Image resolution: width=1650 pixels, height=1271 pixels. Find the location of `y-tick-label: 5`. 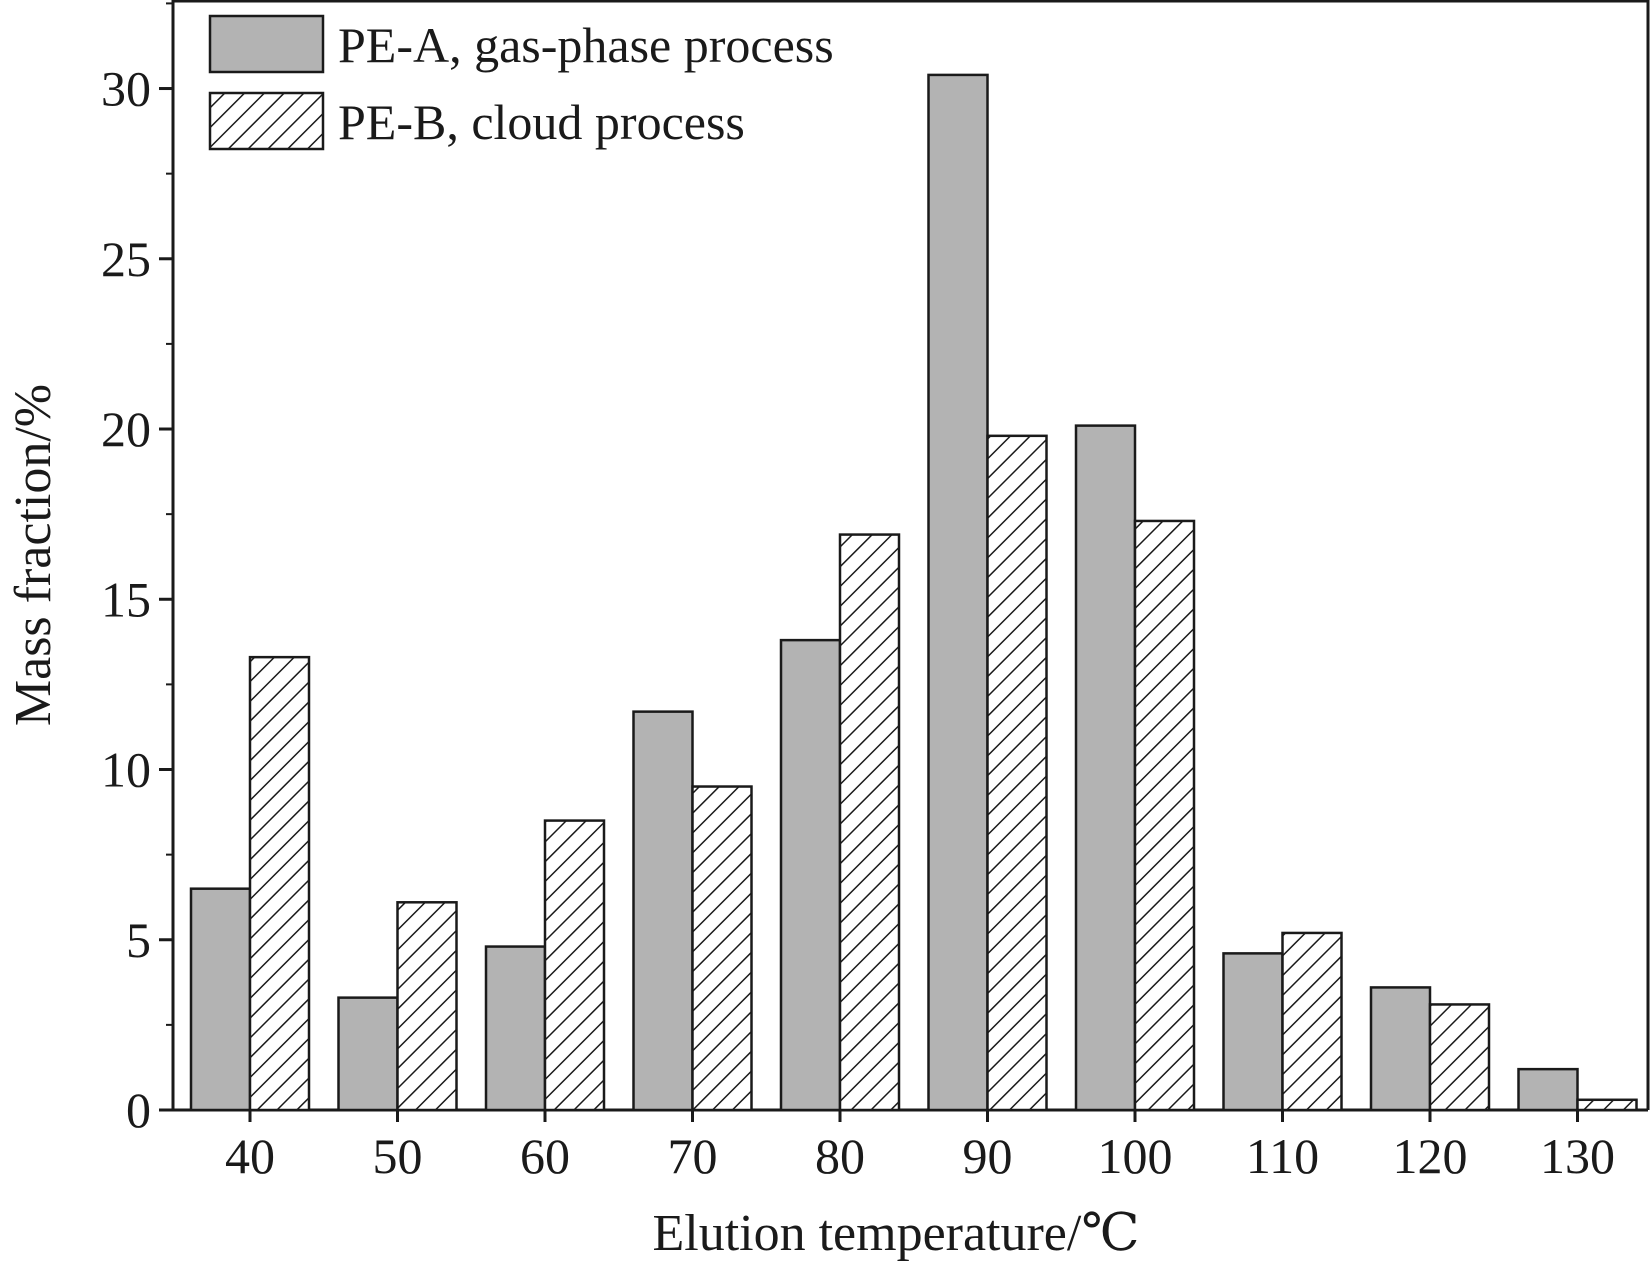

y-tick-label: 5 is located at coordinates (138, 940).